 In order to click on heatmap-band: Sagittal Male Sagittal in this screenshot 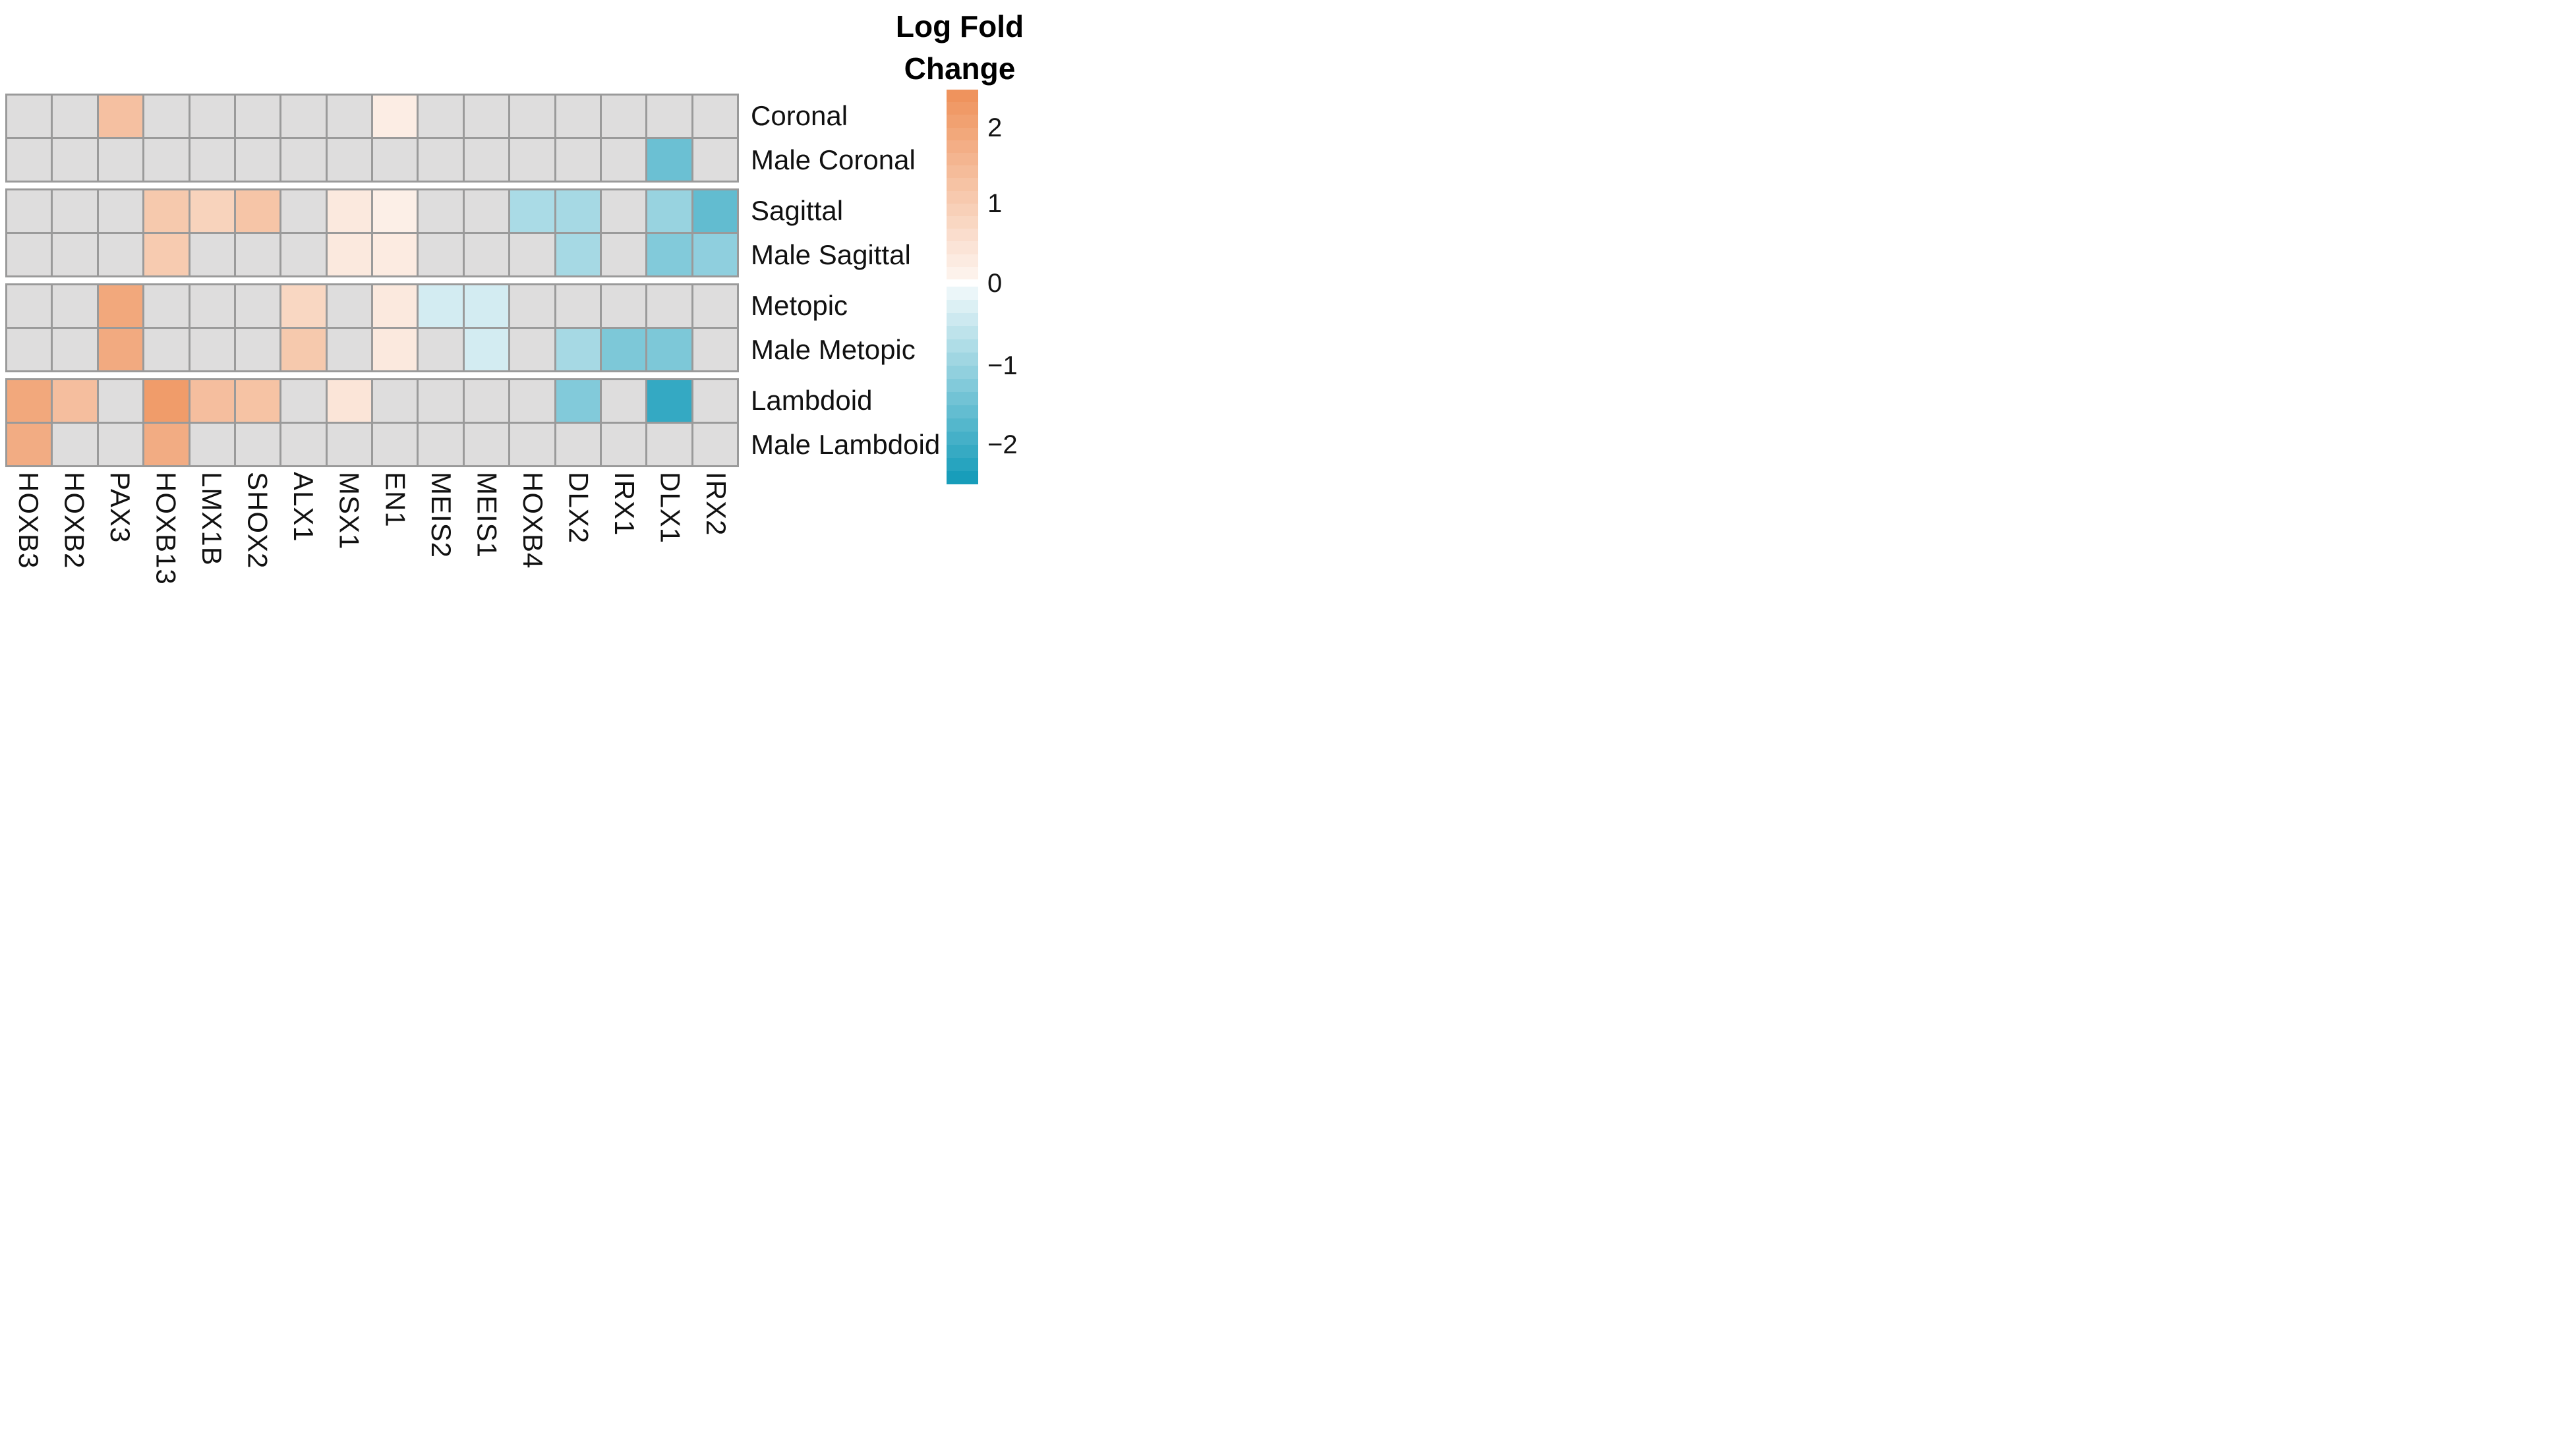, I will do `click(472, 232)`.